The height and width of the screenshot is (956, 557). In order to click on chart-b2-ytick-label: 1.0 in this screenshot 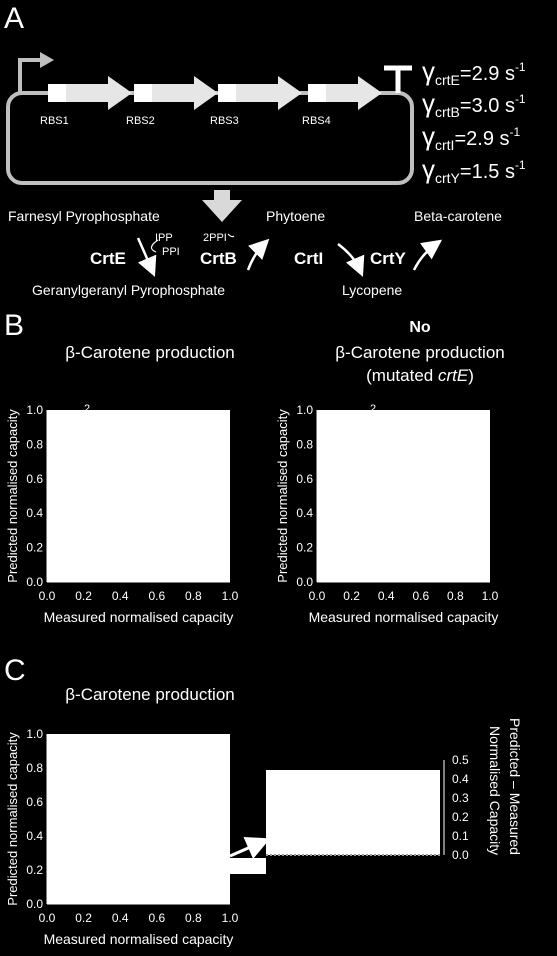, I will do `click(304, 410)`.